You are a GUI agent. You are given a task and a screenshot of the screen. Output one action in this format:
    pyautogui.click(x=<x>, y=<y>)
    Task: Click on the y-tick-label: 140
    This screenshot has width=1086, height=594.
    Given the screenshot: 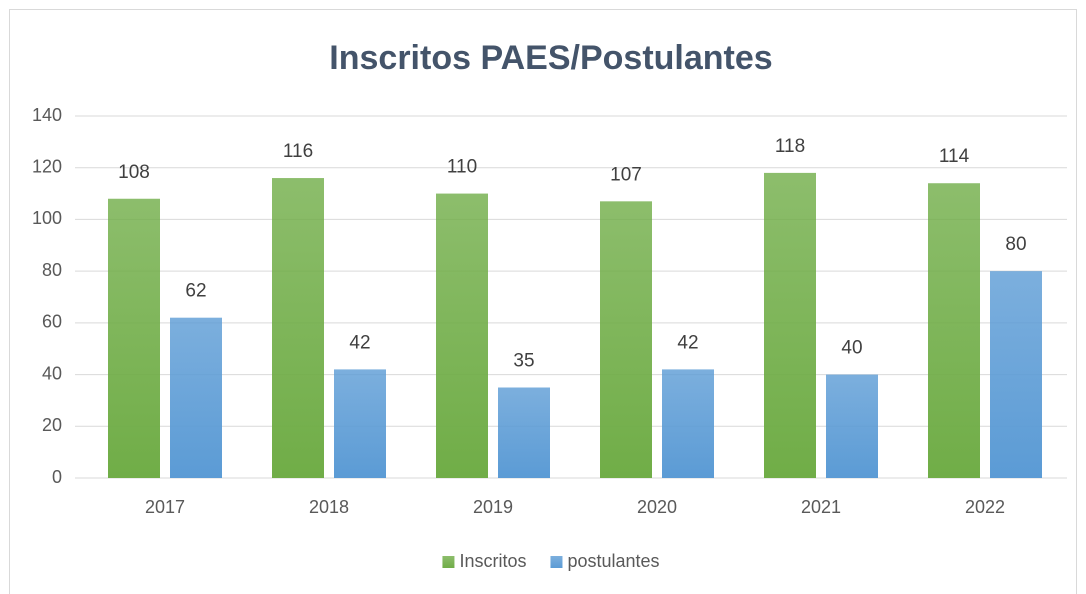 What is the action you would take?
    pyautogui.click(x=47, y=115)
    